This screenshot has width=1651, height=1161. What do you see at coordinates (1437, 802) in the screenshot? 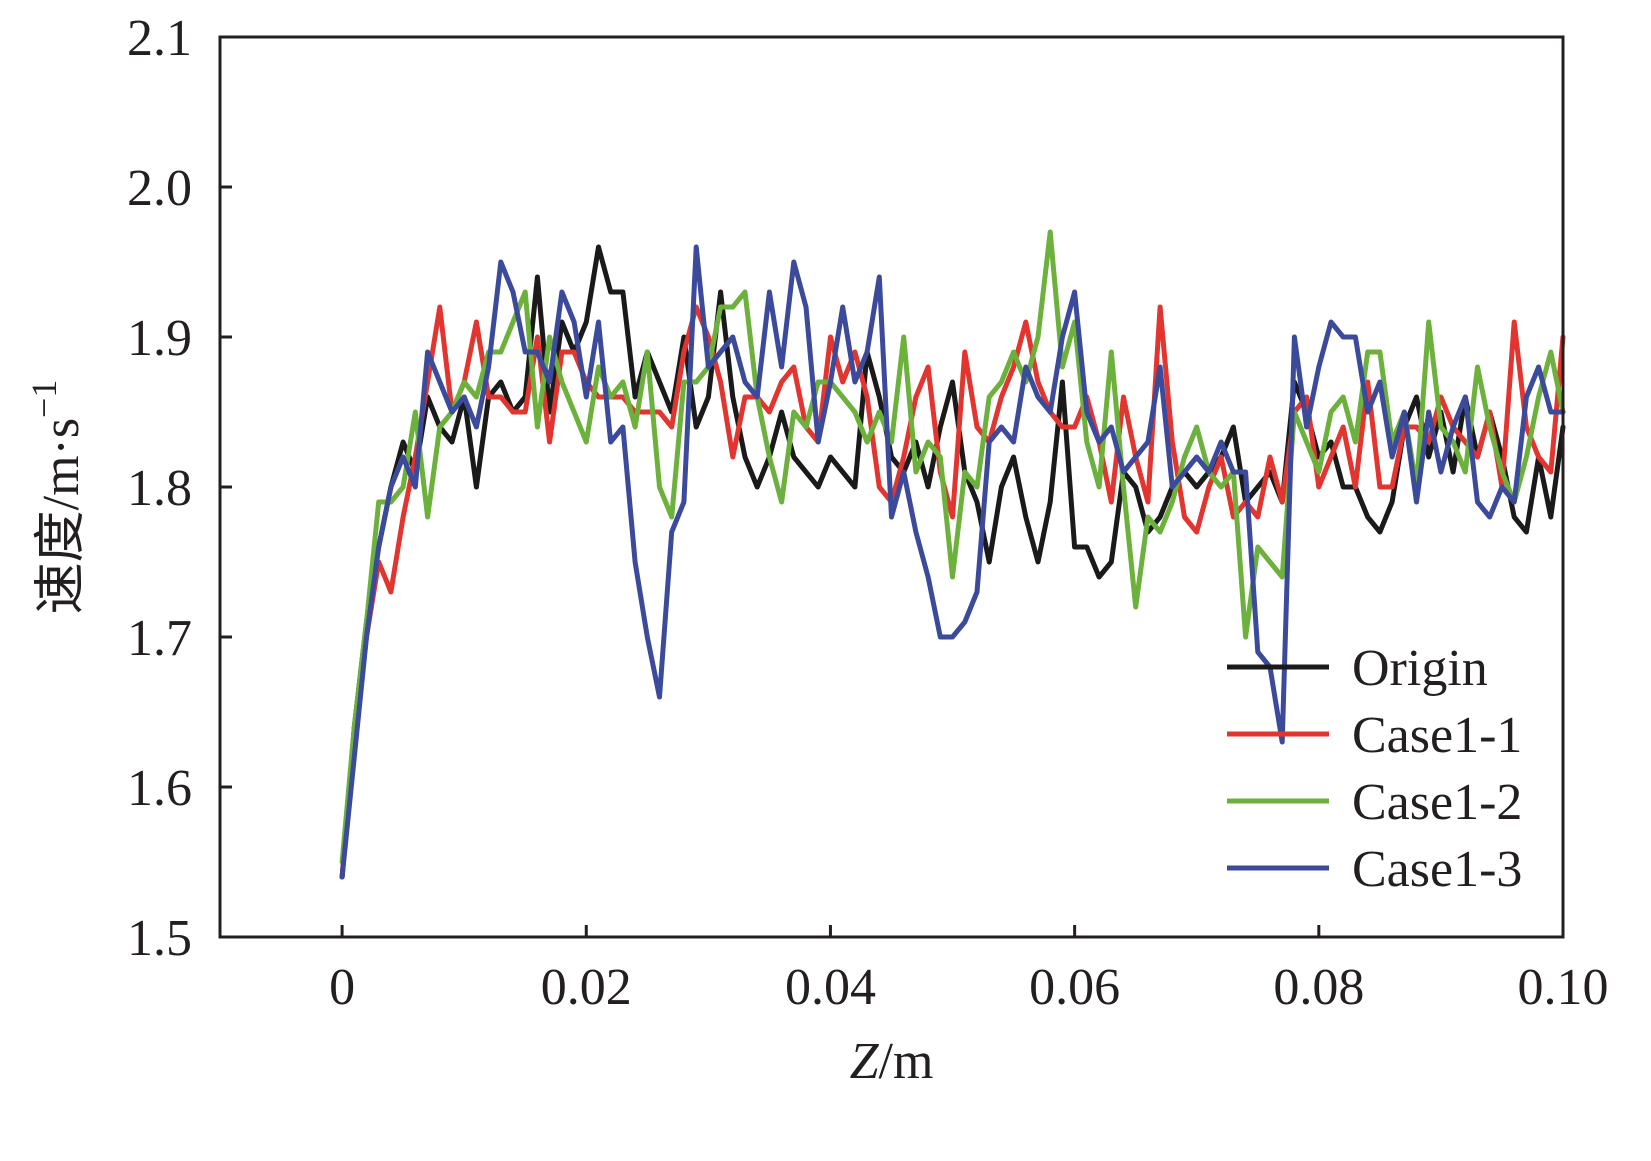
I see `legend-label-case1-2: Case1-2` at bounding box center [1437, 802].